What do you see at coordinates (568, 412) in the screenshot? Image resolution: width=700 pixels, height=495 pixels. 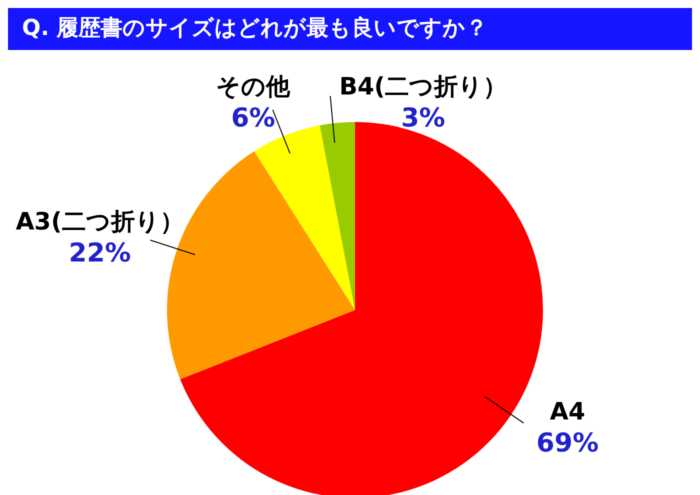 I see `slice-label: A4` at bounding box center [568, 412].